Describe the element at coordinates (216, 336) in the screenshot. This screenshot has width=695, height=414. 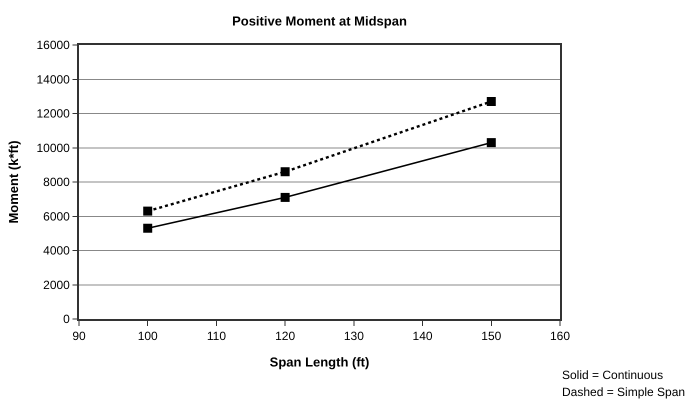
I see `x-tick-label: 110` at that location.